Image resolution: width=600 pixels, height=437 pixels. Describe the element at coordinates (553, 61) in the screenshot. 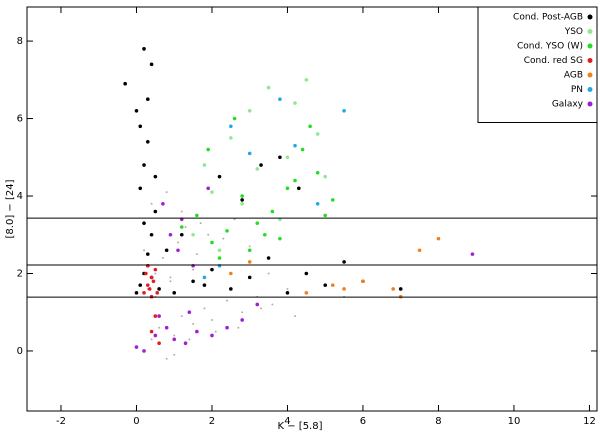

I see `legend-label: Cond. red SG` at that location.